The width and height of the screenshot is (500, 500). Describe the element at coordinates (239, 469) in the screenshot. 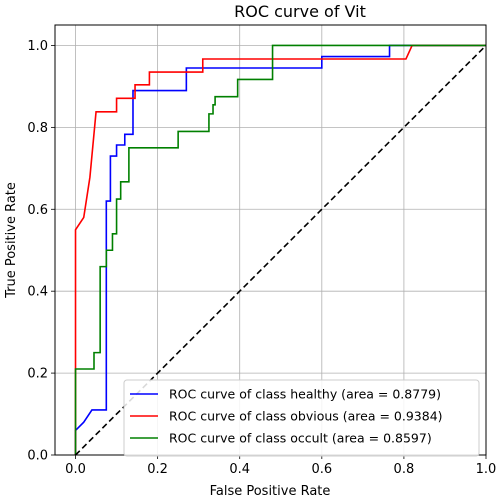

I see `x-tick-label: 0.4` at that location.